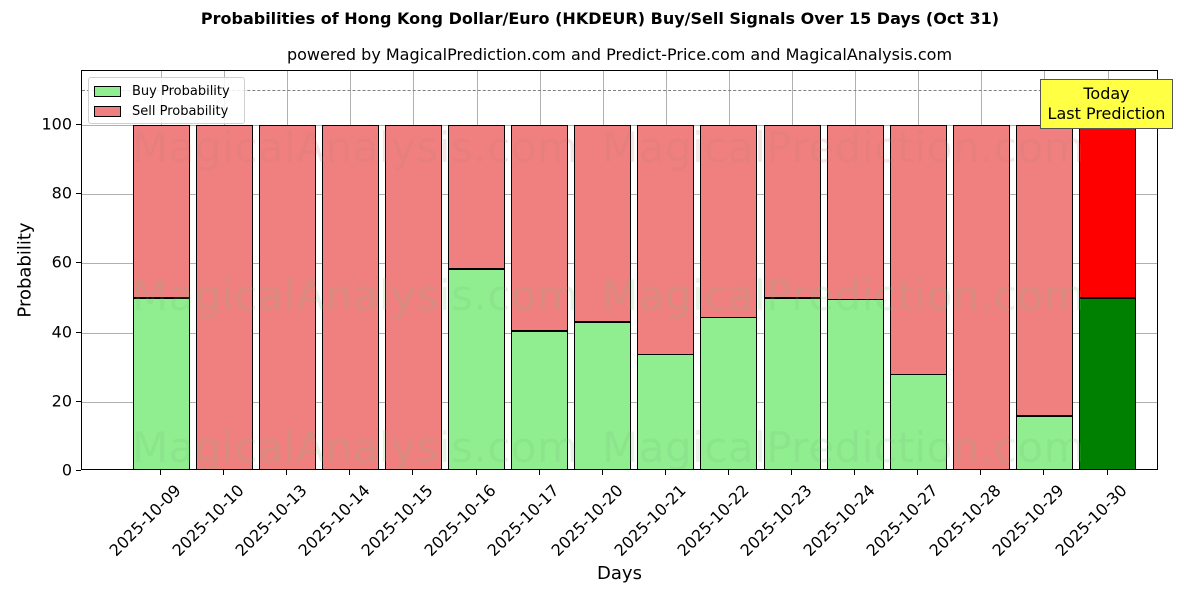 This screenshot has height=600, width=1200. I want to click on y-tick-label: 80, so click(61, 193).